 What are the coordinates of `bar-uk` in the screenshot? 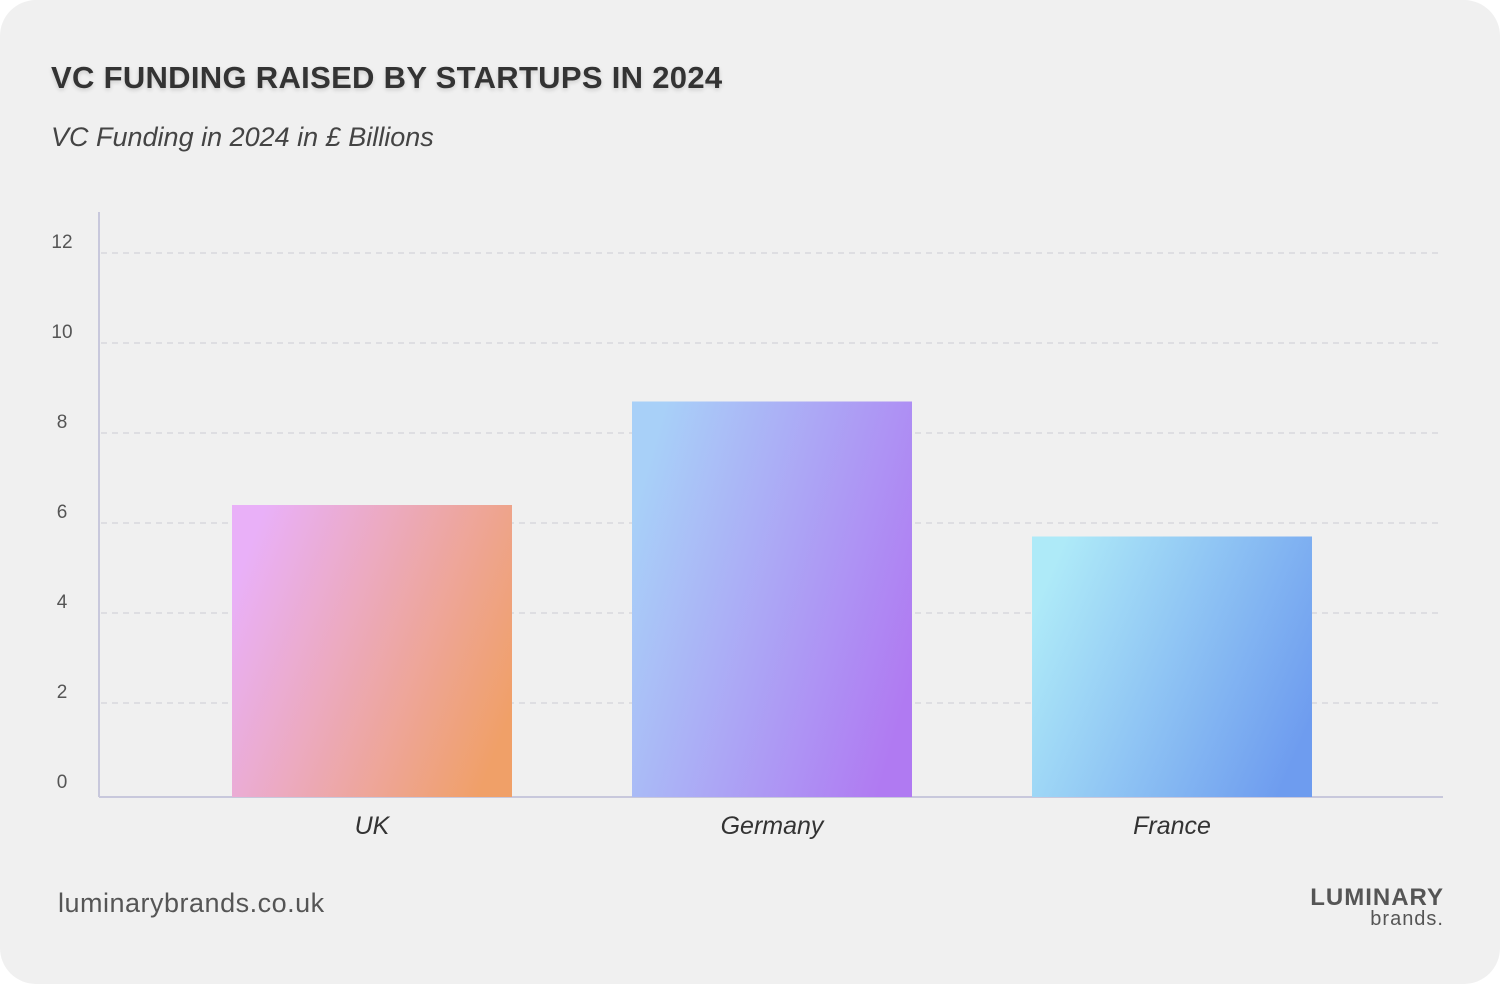 It's located at (372, 651).